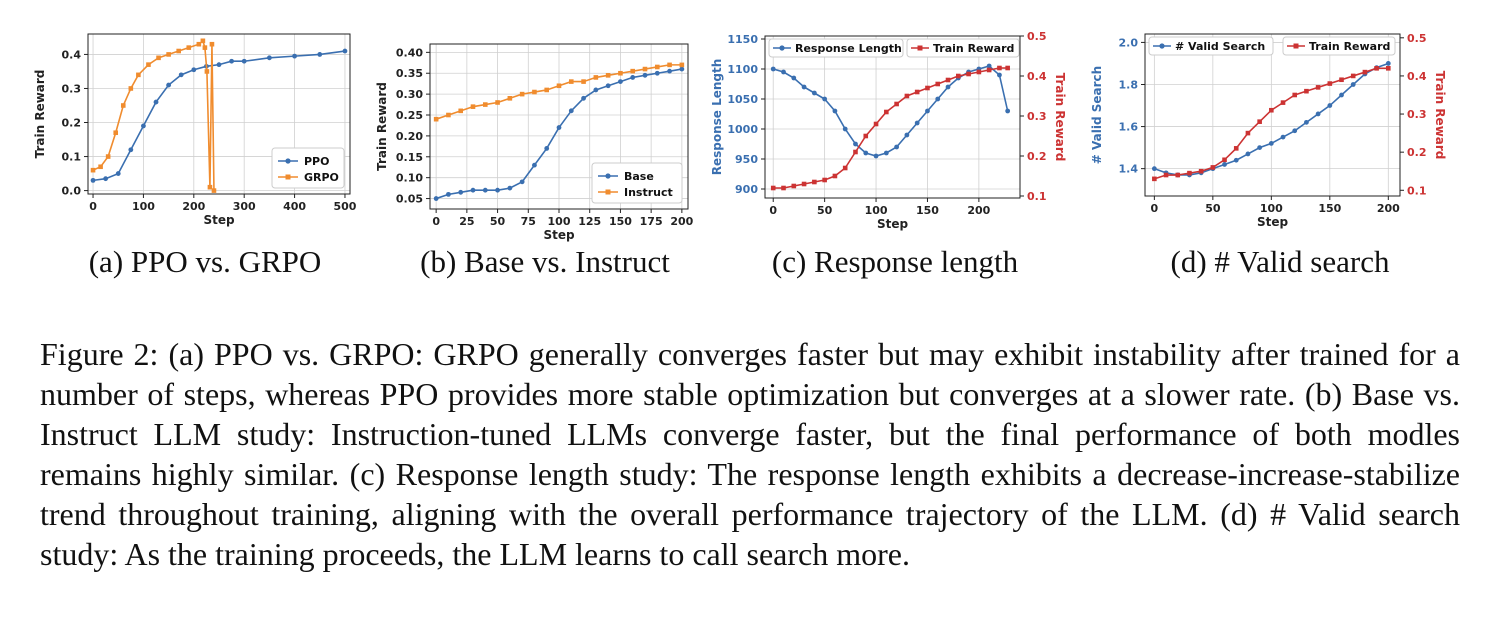  What do you see at coordinates (409, 73) in the screenshot?
I see `y-tick-label: 0.35` at bounding box center [409, 73].